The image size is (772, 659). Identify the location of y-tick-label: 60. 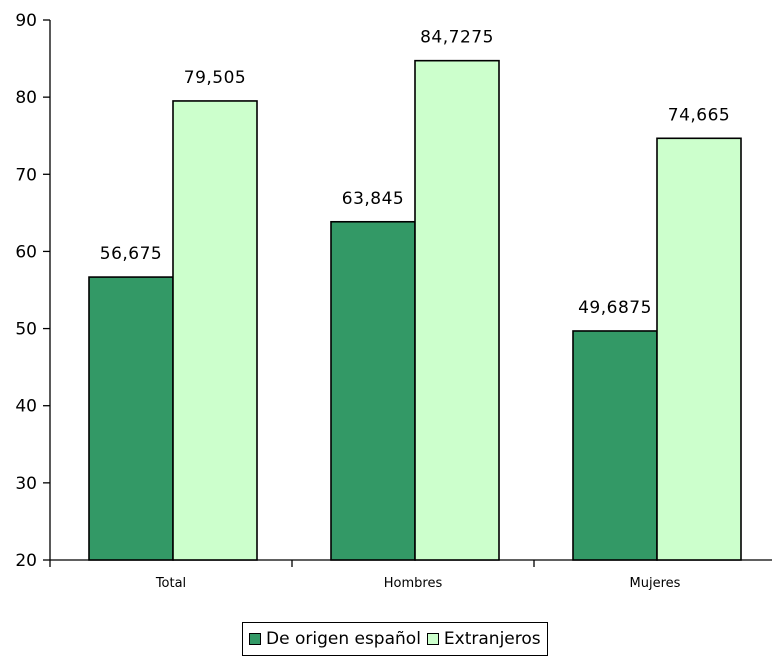
(26, 252).